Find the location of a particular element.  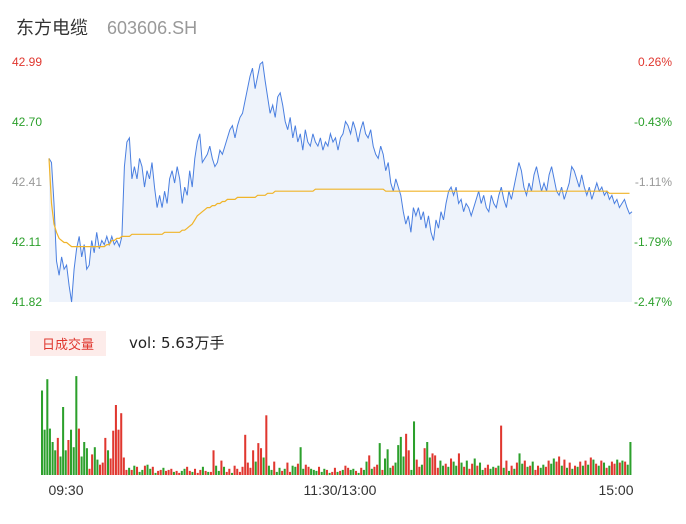

y-right-tick-label: 0.26% is located at coordinates (655, 62).